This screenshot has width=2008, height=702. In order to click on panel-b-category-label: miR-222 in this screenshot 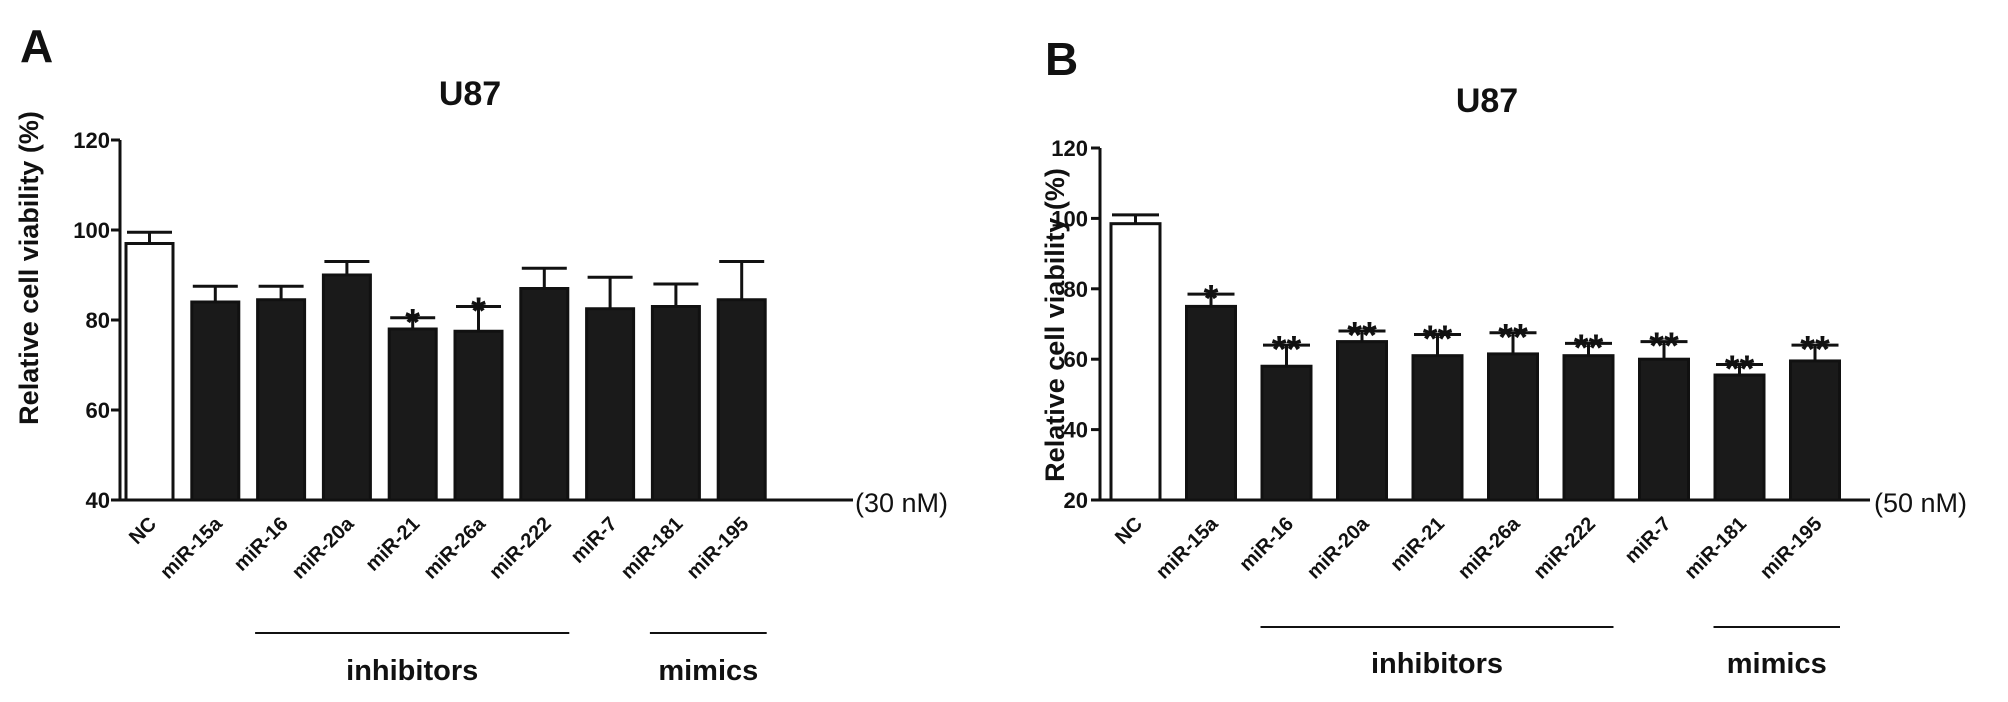, I will do `click(1564, 548)`.